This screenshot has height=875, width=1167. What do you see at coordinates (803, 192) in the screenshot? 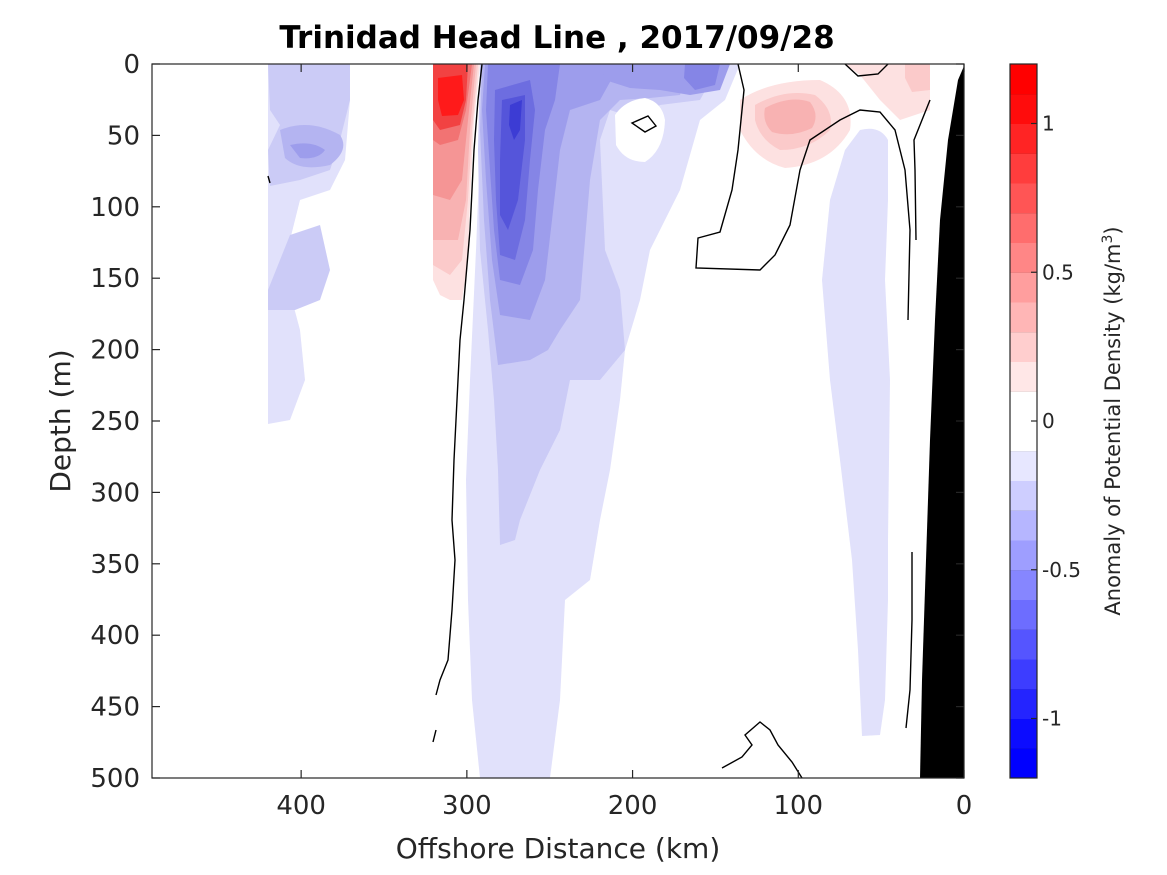
I see `zero-contour-nearshore-a` at bounding box center [803, 192].